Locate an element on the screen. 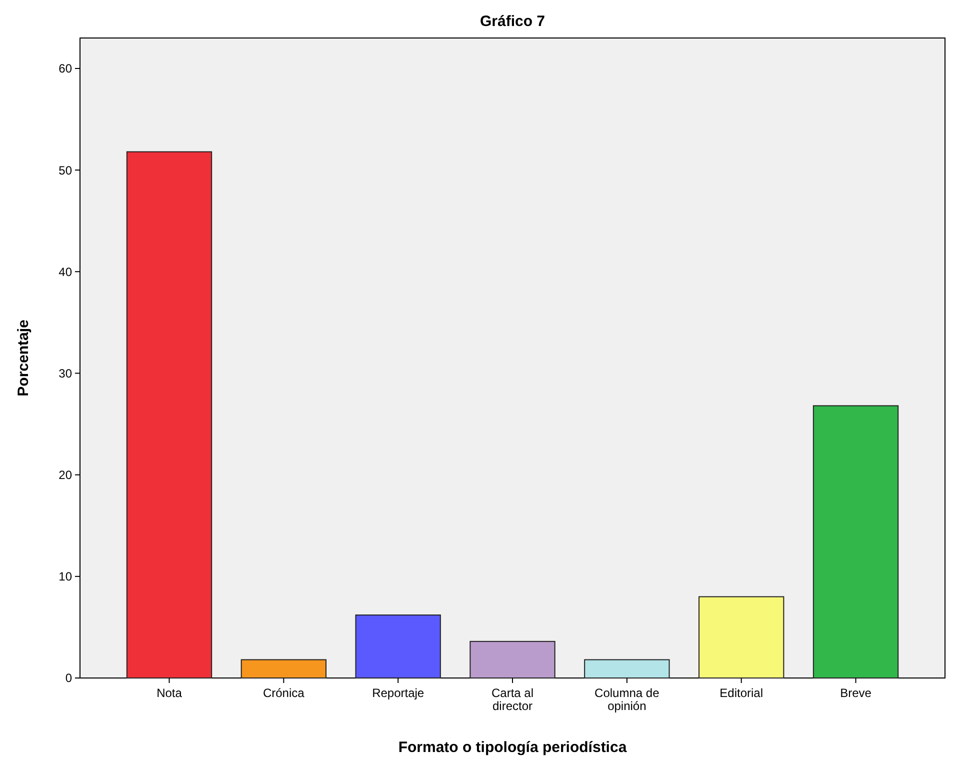 The width and height of the screenshot is (965, 765). y-axis-title: Porcentaje is located at coordinates (23, 358).